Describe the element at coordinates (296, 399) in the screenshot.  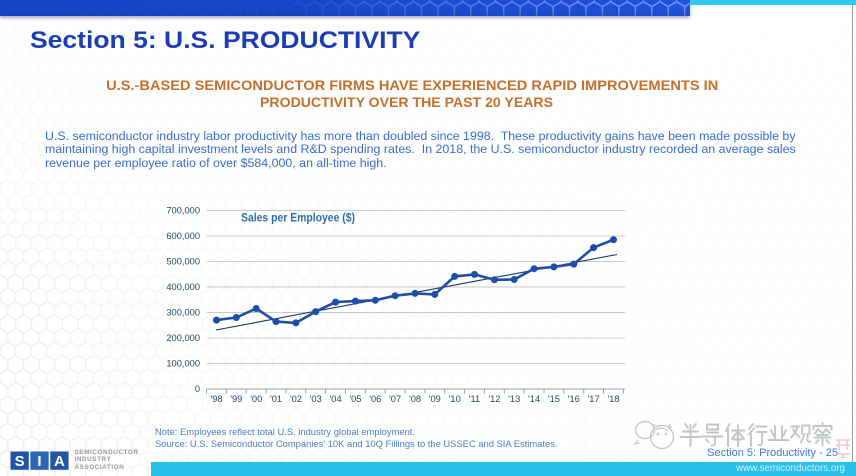
I see `svg-text: '02` at that location.